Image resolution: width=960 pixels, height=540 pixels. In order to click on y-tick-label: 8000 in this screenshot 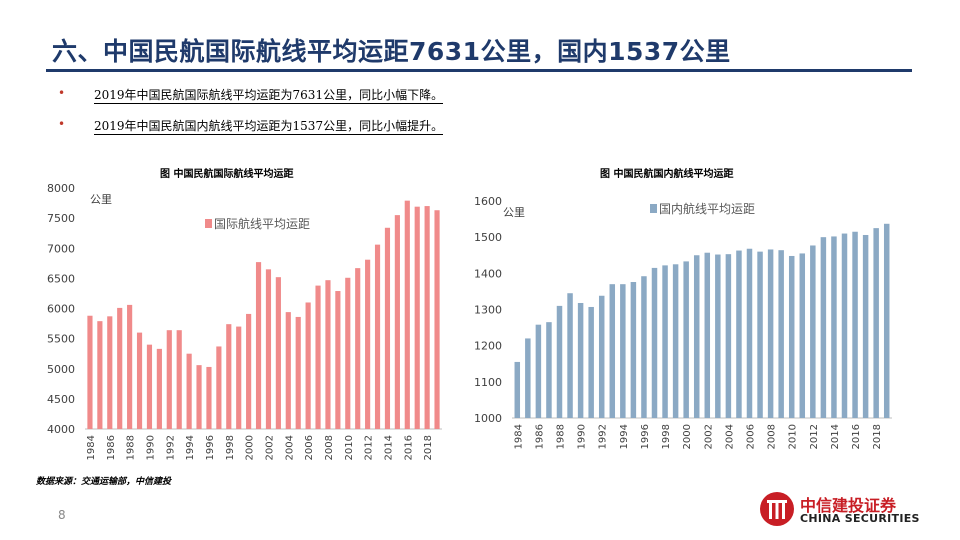, I will do `click(61, 188)`.